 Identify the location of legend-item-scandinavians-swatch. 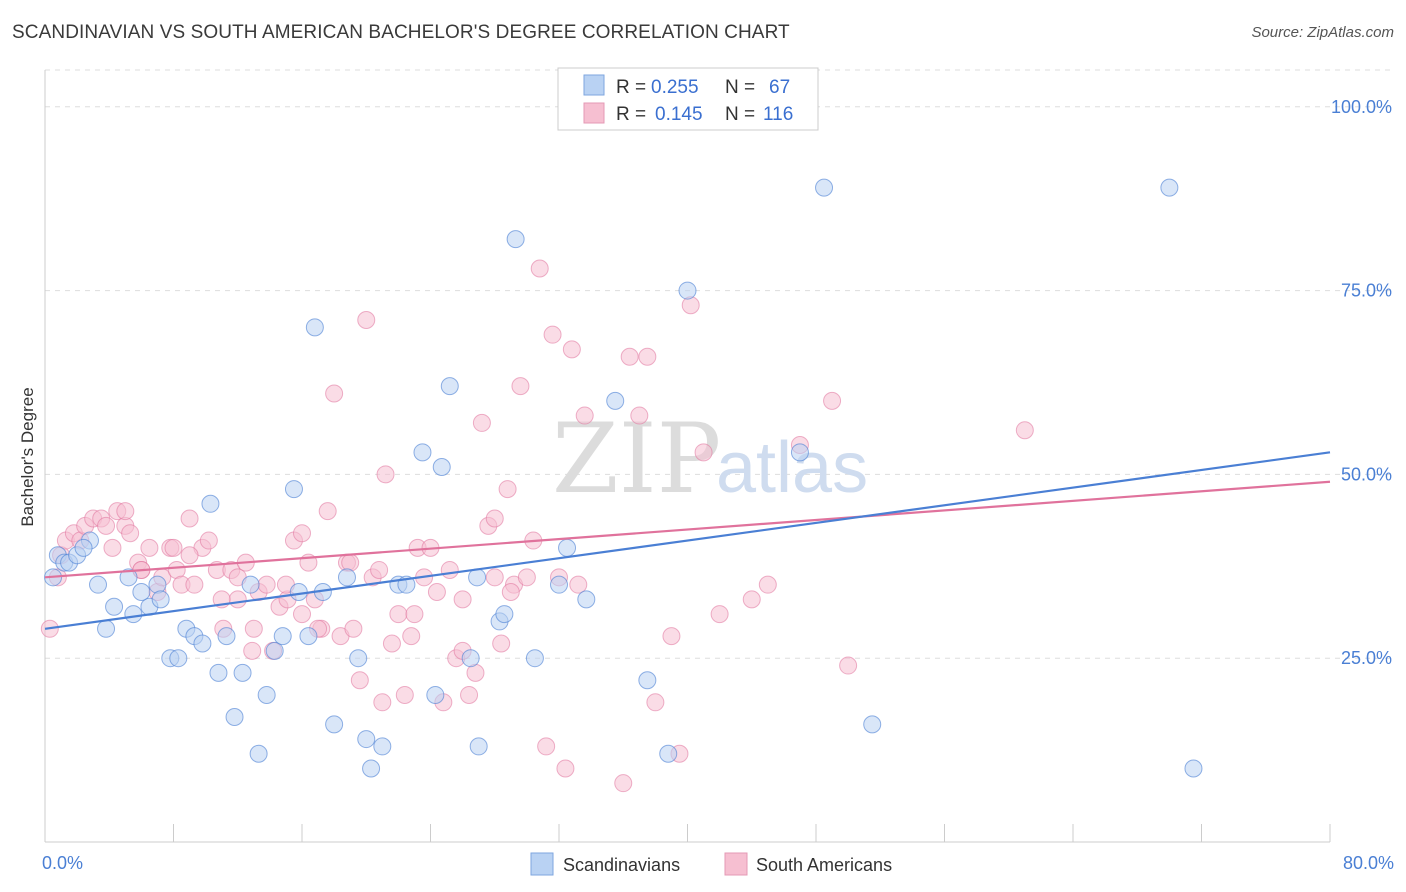
(542, 864).